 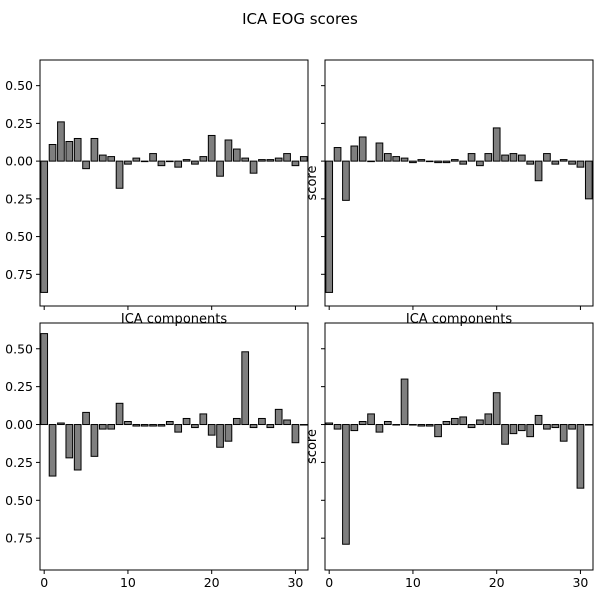 I want to click on figure-title: ICA EOG scores, so click(x=300, y=19).